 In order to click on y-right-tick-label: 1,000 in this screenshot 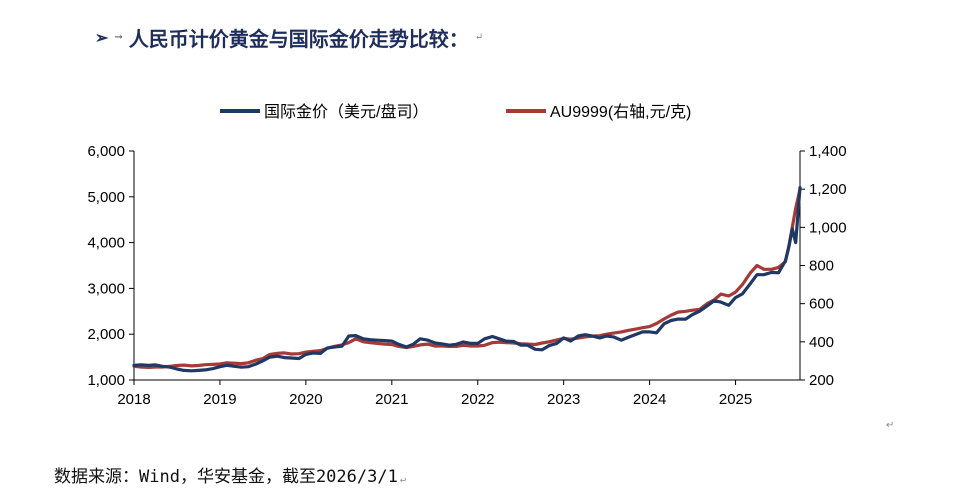, I will do `click(828, 227)`.